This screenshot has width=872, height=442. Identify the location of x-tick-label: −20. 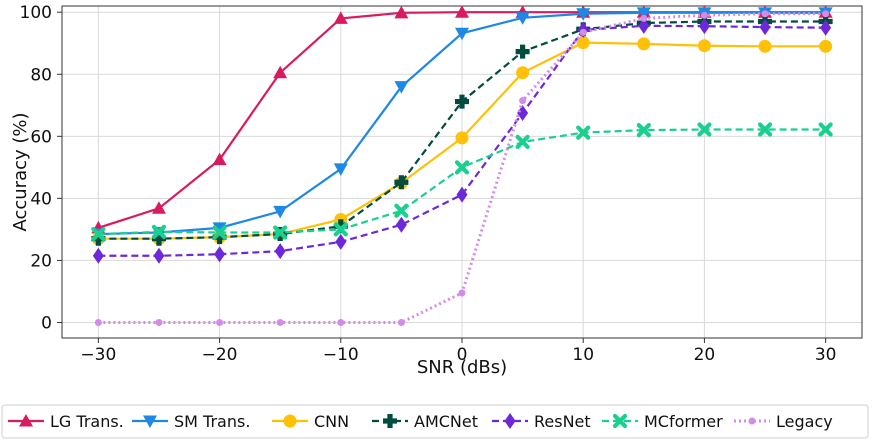
(220, 355).